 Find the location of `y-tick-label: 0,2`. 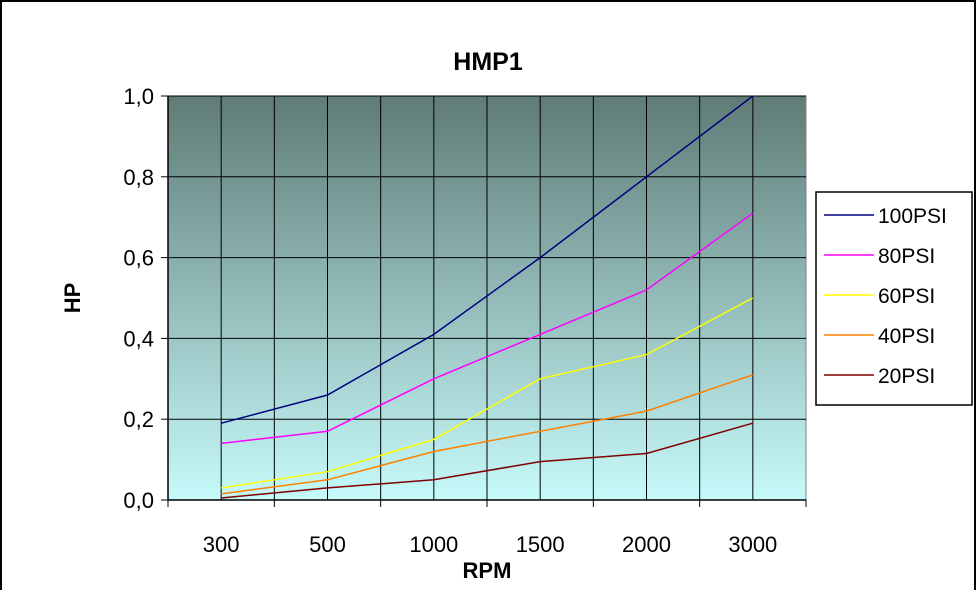

y-tick-label: 0,2 is located at coordinates (138, 419).